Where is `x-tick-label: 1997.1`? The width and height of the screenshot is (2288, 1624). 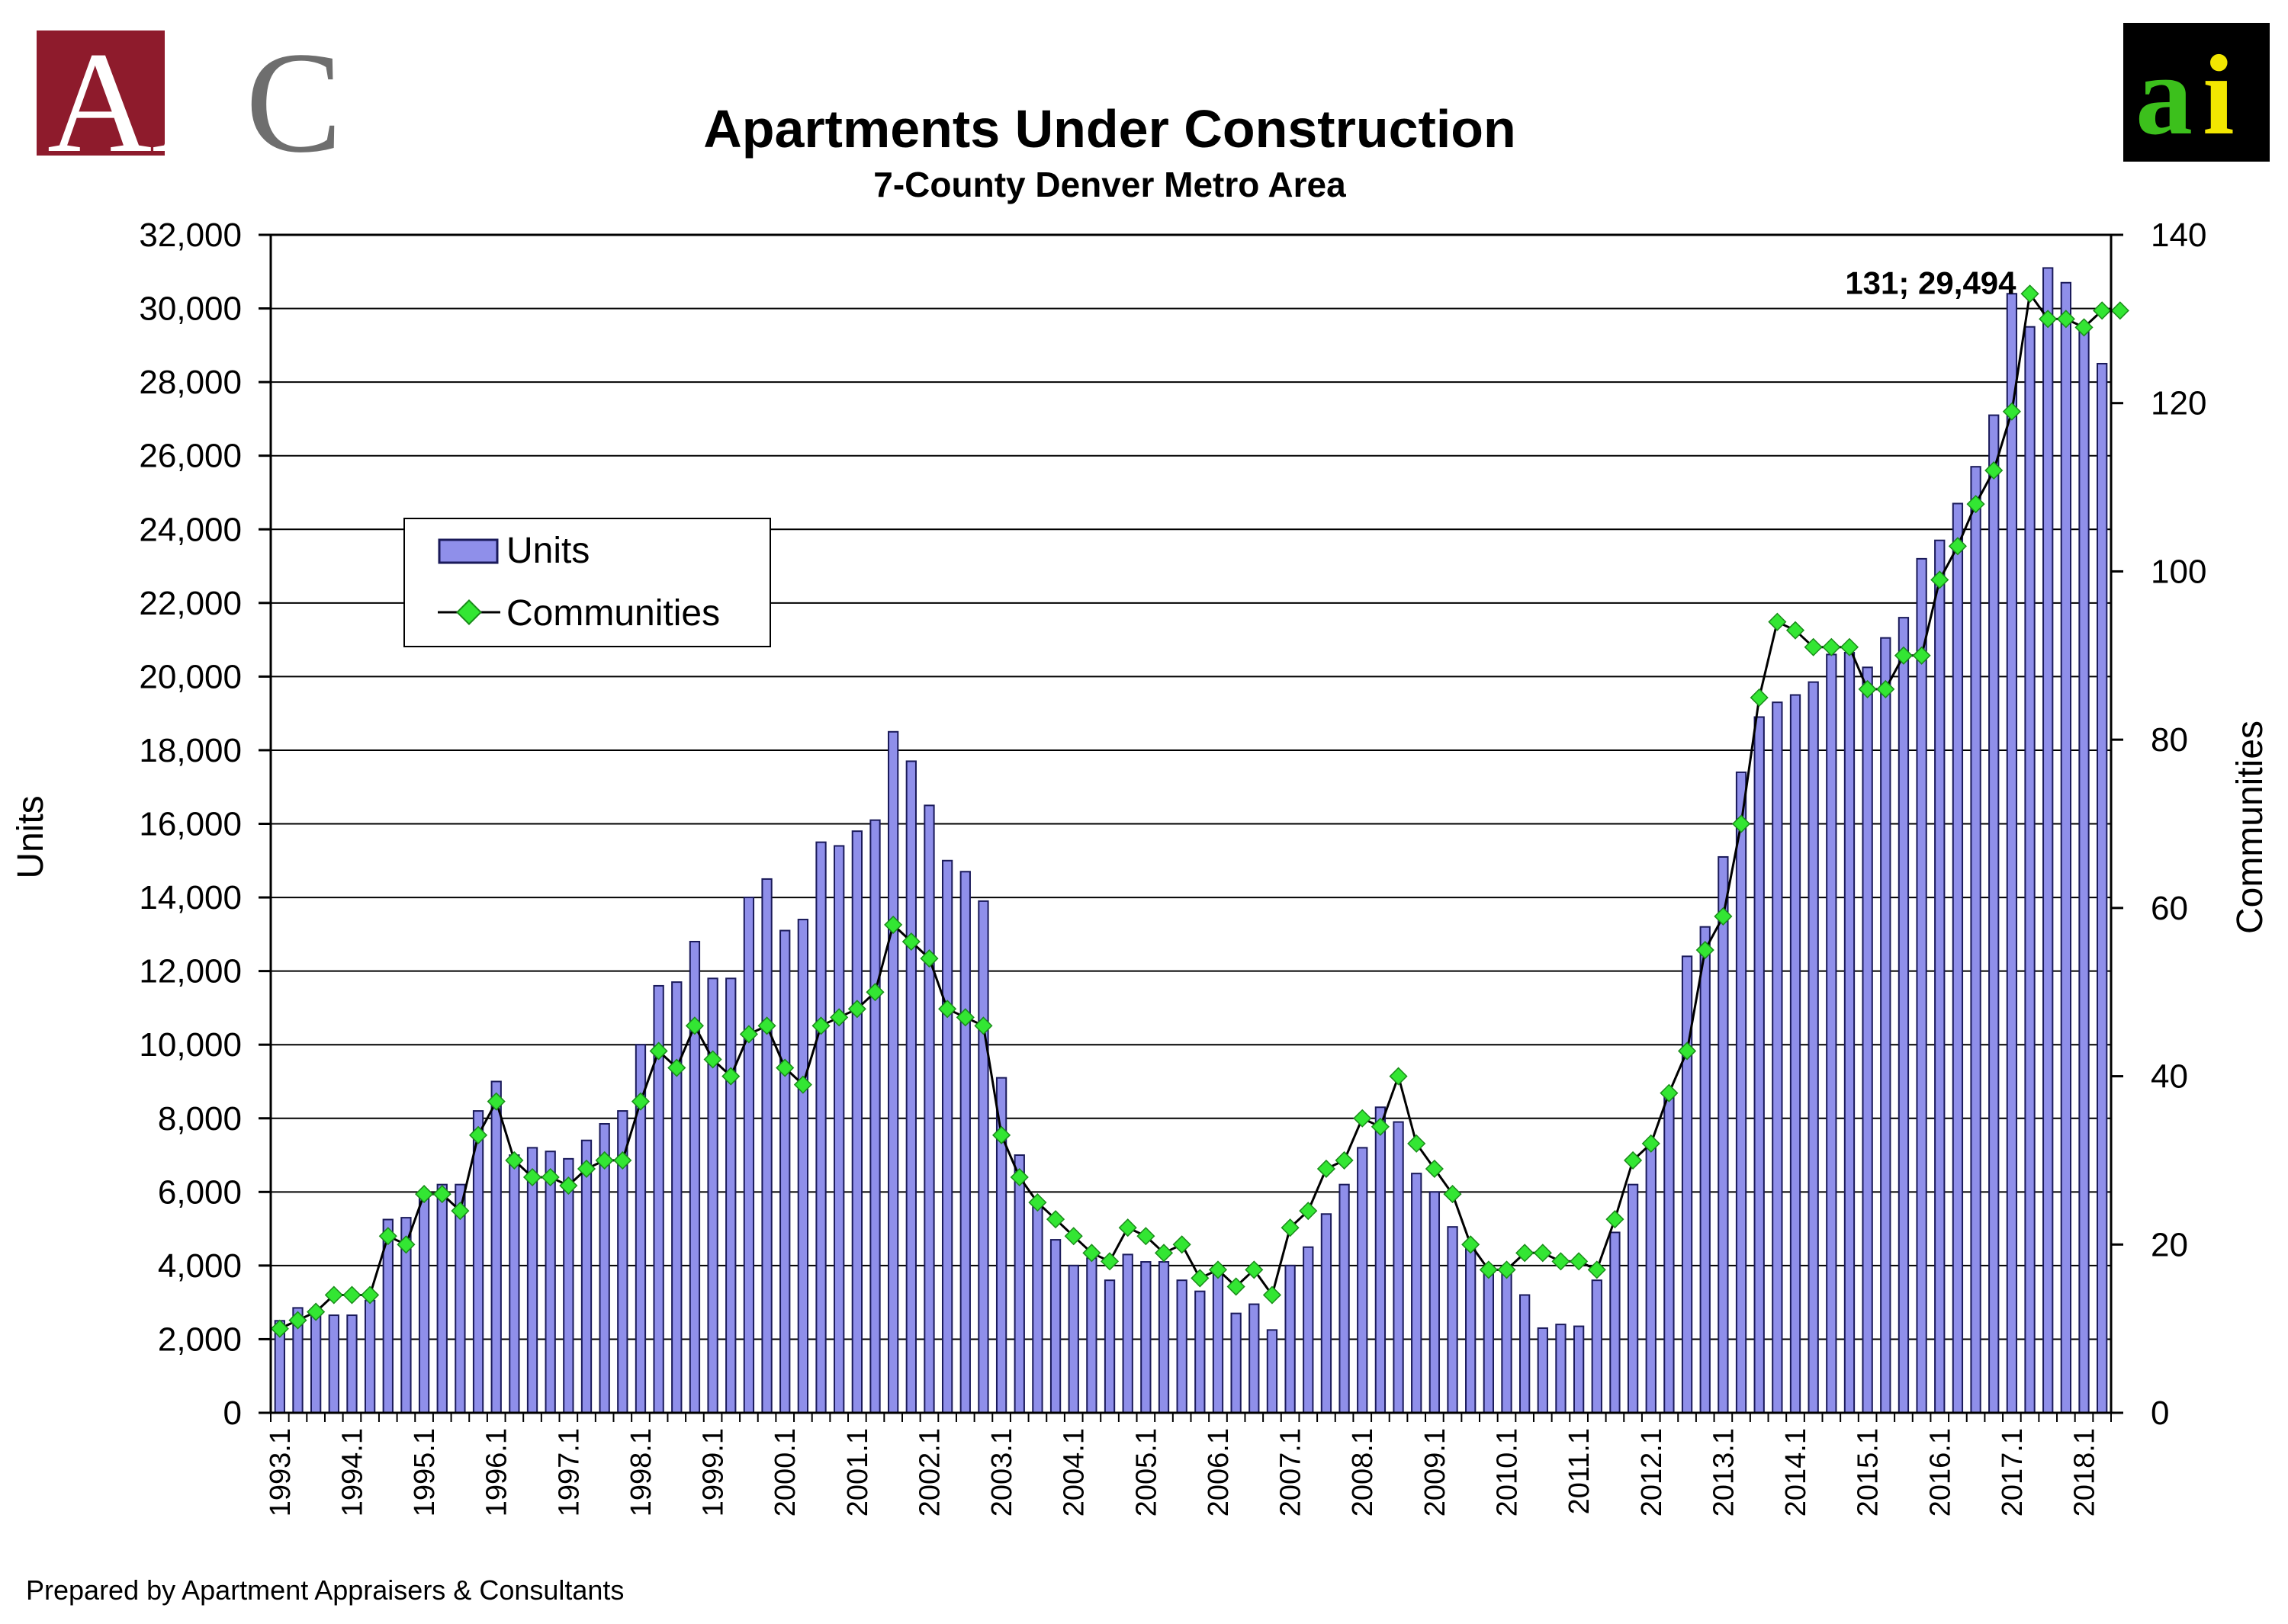
x-tick-label: 1997.1 is located at coordinates (569, 1472).